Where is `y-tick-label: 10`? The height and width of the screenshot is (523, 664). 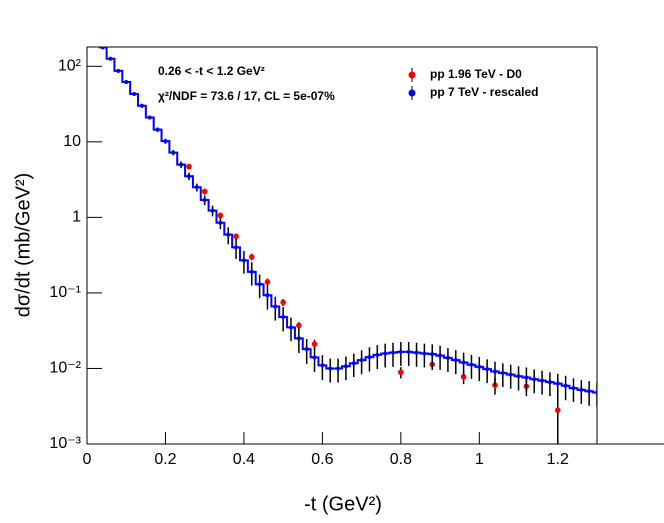 y-tick-label: 10 is located at coordinates (72, 141).